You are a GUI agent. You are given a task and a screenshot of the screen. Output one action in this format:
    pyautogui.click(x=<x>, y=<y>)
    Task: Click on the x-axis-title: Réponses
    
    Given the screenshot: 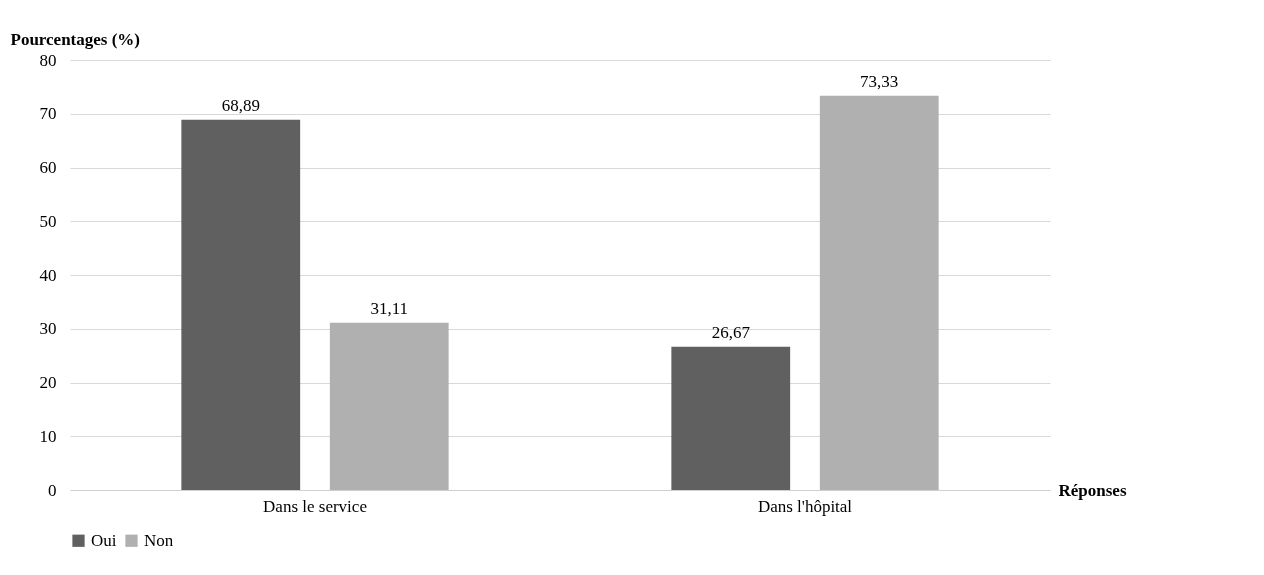 What is the action you would take?
    pyautogui.click(x=1092, y=490)
    